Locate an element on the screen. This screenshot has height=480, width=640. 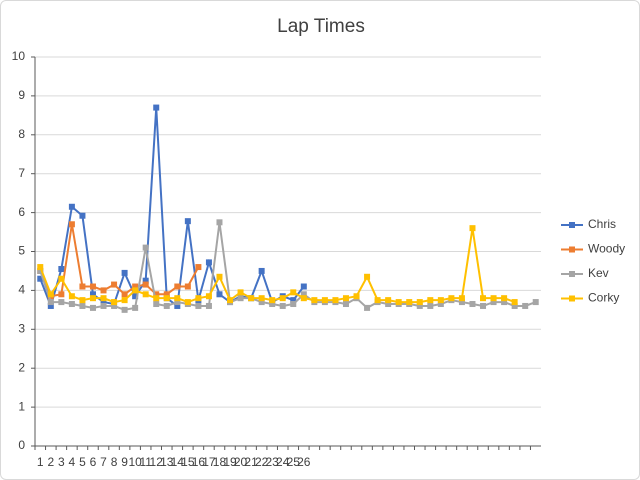
y-tick-label: 3 is located at coordinates (21, 328).